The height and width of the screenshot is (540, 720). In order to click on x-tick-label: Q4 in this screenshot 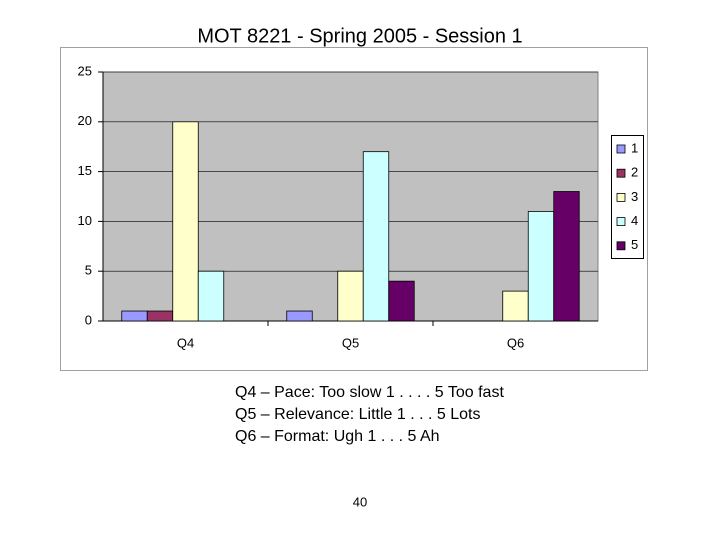, I will do `click(185, 342)`.